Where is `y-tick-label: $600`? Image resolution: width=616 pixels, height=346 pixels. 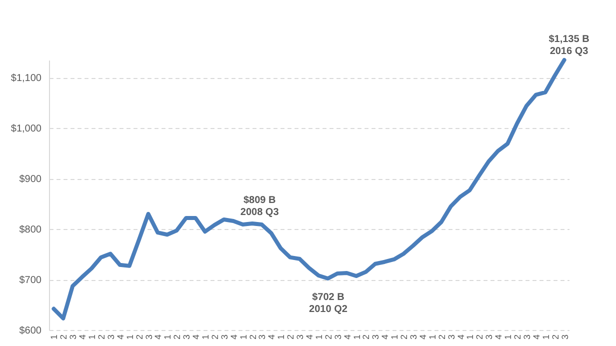 y-tick-label: $600 is located at coordinates (30, 331).